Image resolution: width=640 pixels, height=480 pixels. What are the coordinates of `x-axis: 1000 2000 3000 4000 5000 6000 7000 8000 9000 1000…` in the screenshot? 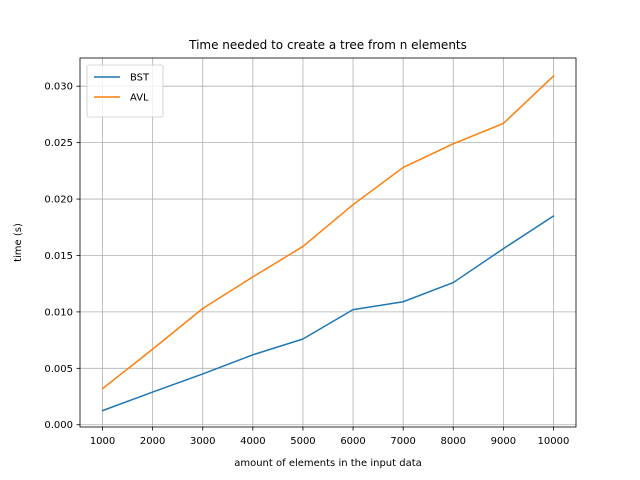 It's located at (330, 437).